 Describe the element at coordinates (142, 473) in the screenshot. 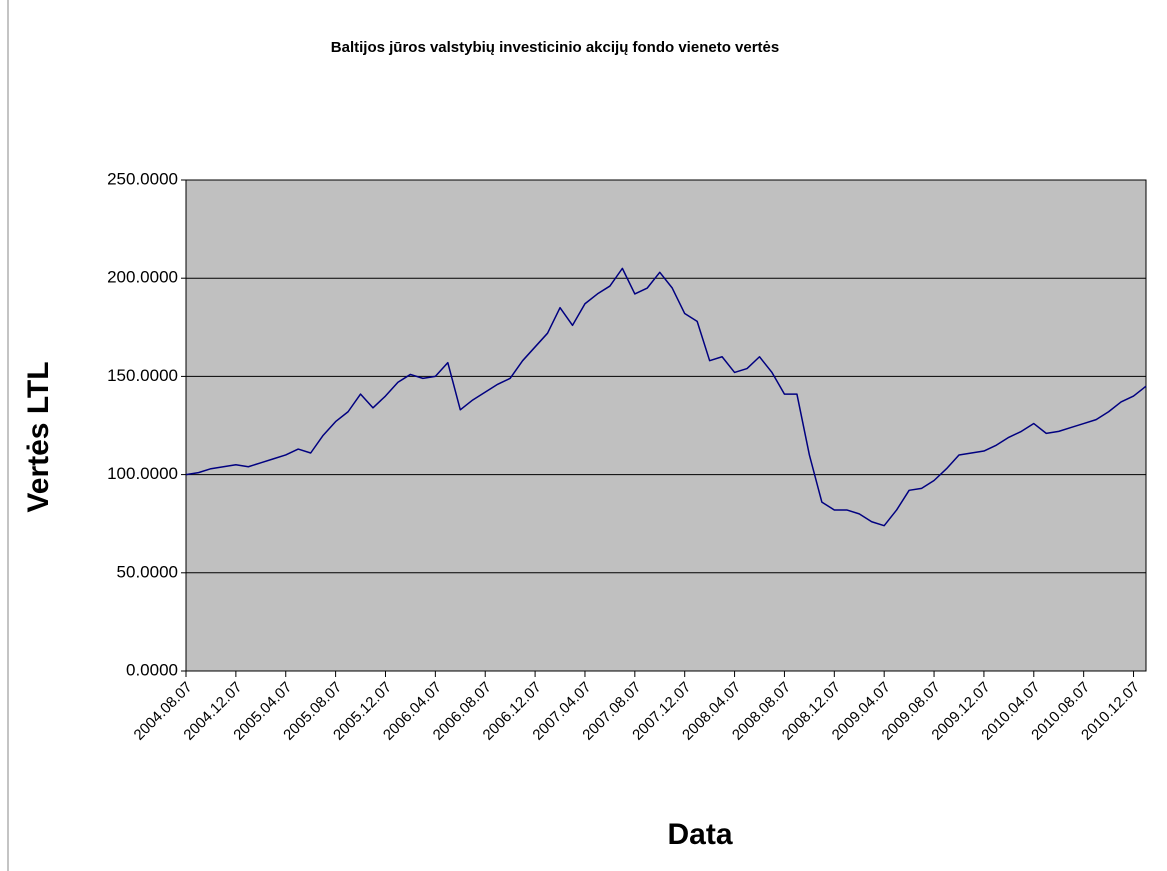

I see `y-tick-label: 100.0000` at that location.